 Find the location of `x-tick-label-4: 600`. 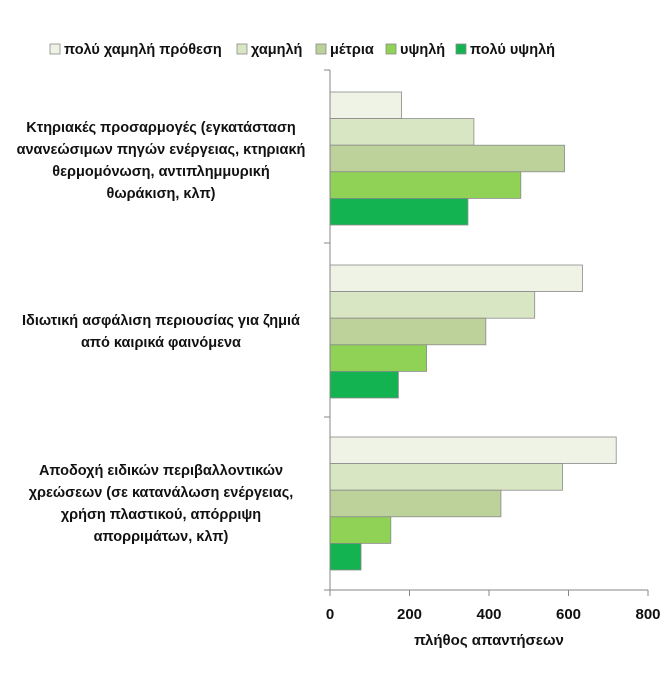

x-tick-label-4: 600 is located at coordinates (568, 614).